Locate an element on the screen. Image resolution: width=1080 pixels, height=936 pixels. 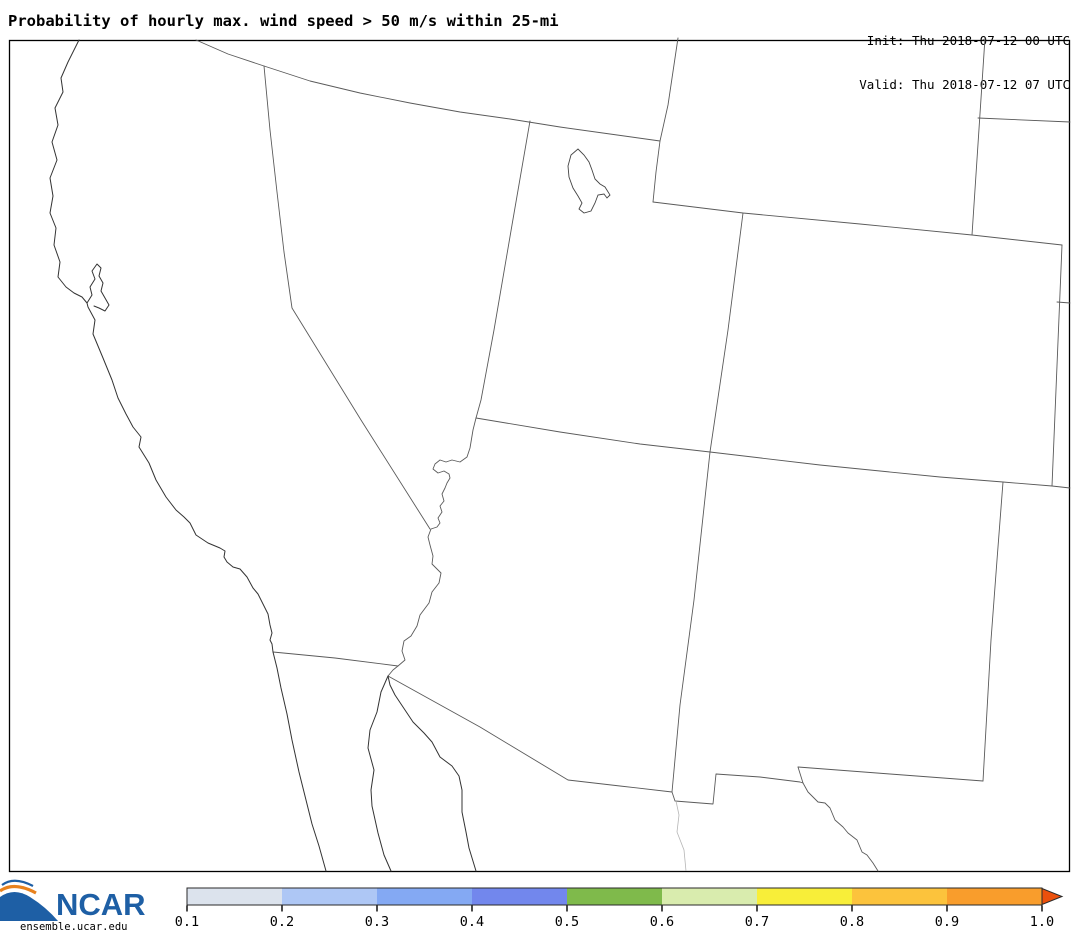
colorbar-tick-label: 0.6 is located at coordinates (662, 922).